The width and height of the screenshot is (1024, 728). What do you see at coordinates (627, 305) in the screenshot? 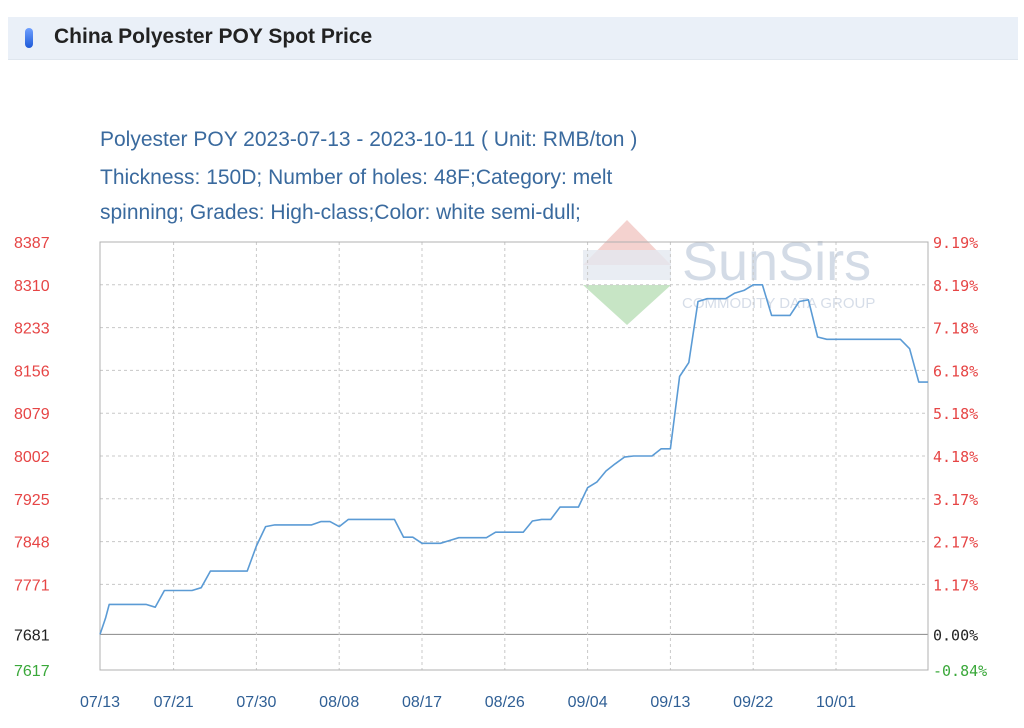
I see `watermark-logo-bottom` at bounding box center [627, 305].